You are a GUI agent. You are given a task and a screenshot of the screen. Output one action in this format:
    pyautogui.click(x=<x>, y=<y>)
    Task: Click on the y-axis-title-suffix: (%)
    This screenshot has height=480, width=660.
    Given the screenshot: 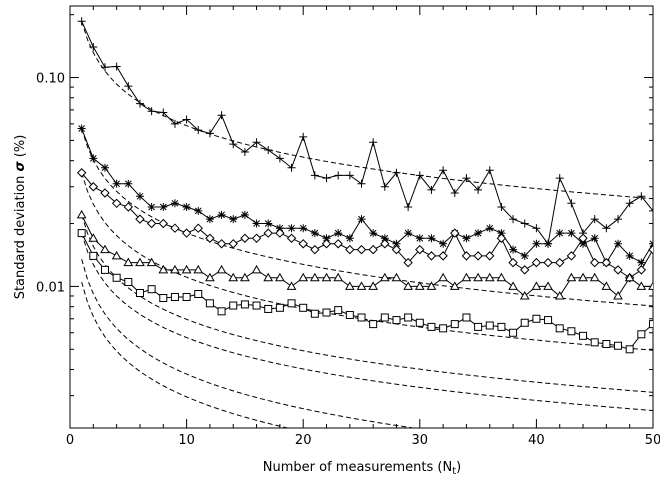 What is the action you would take?
    pyautogui.click(x=20, y=148)
    